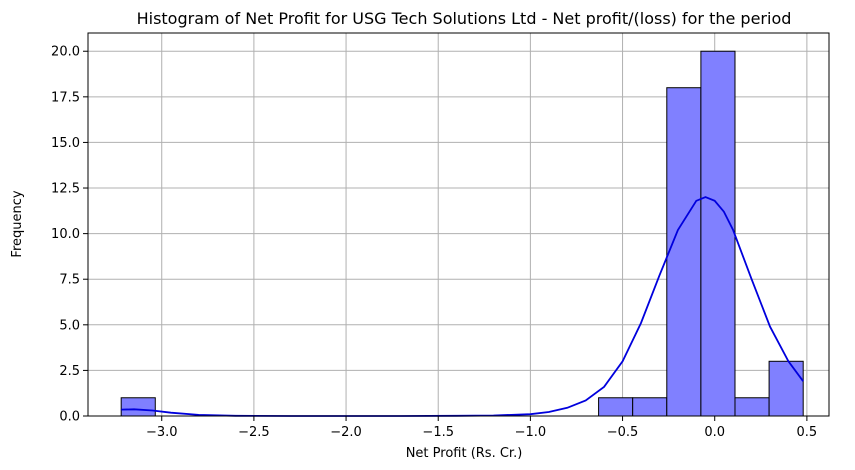 The width and height of the screenshot is (855, 470). Describe the element at coordinates (69, 417) in the screenshot. I see `y-tick-label: 0.0` at that location.